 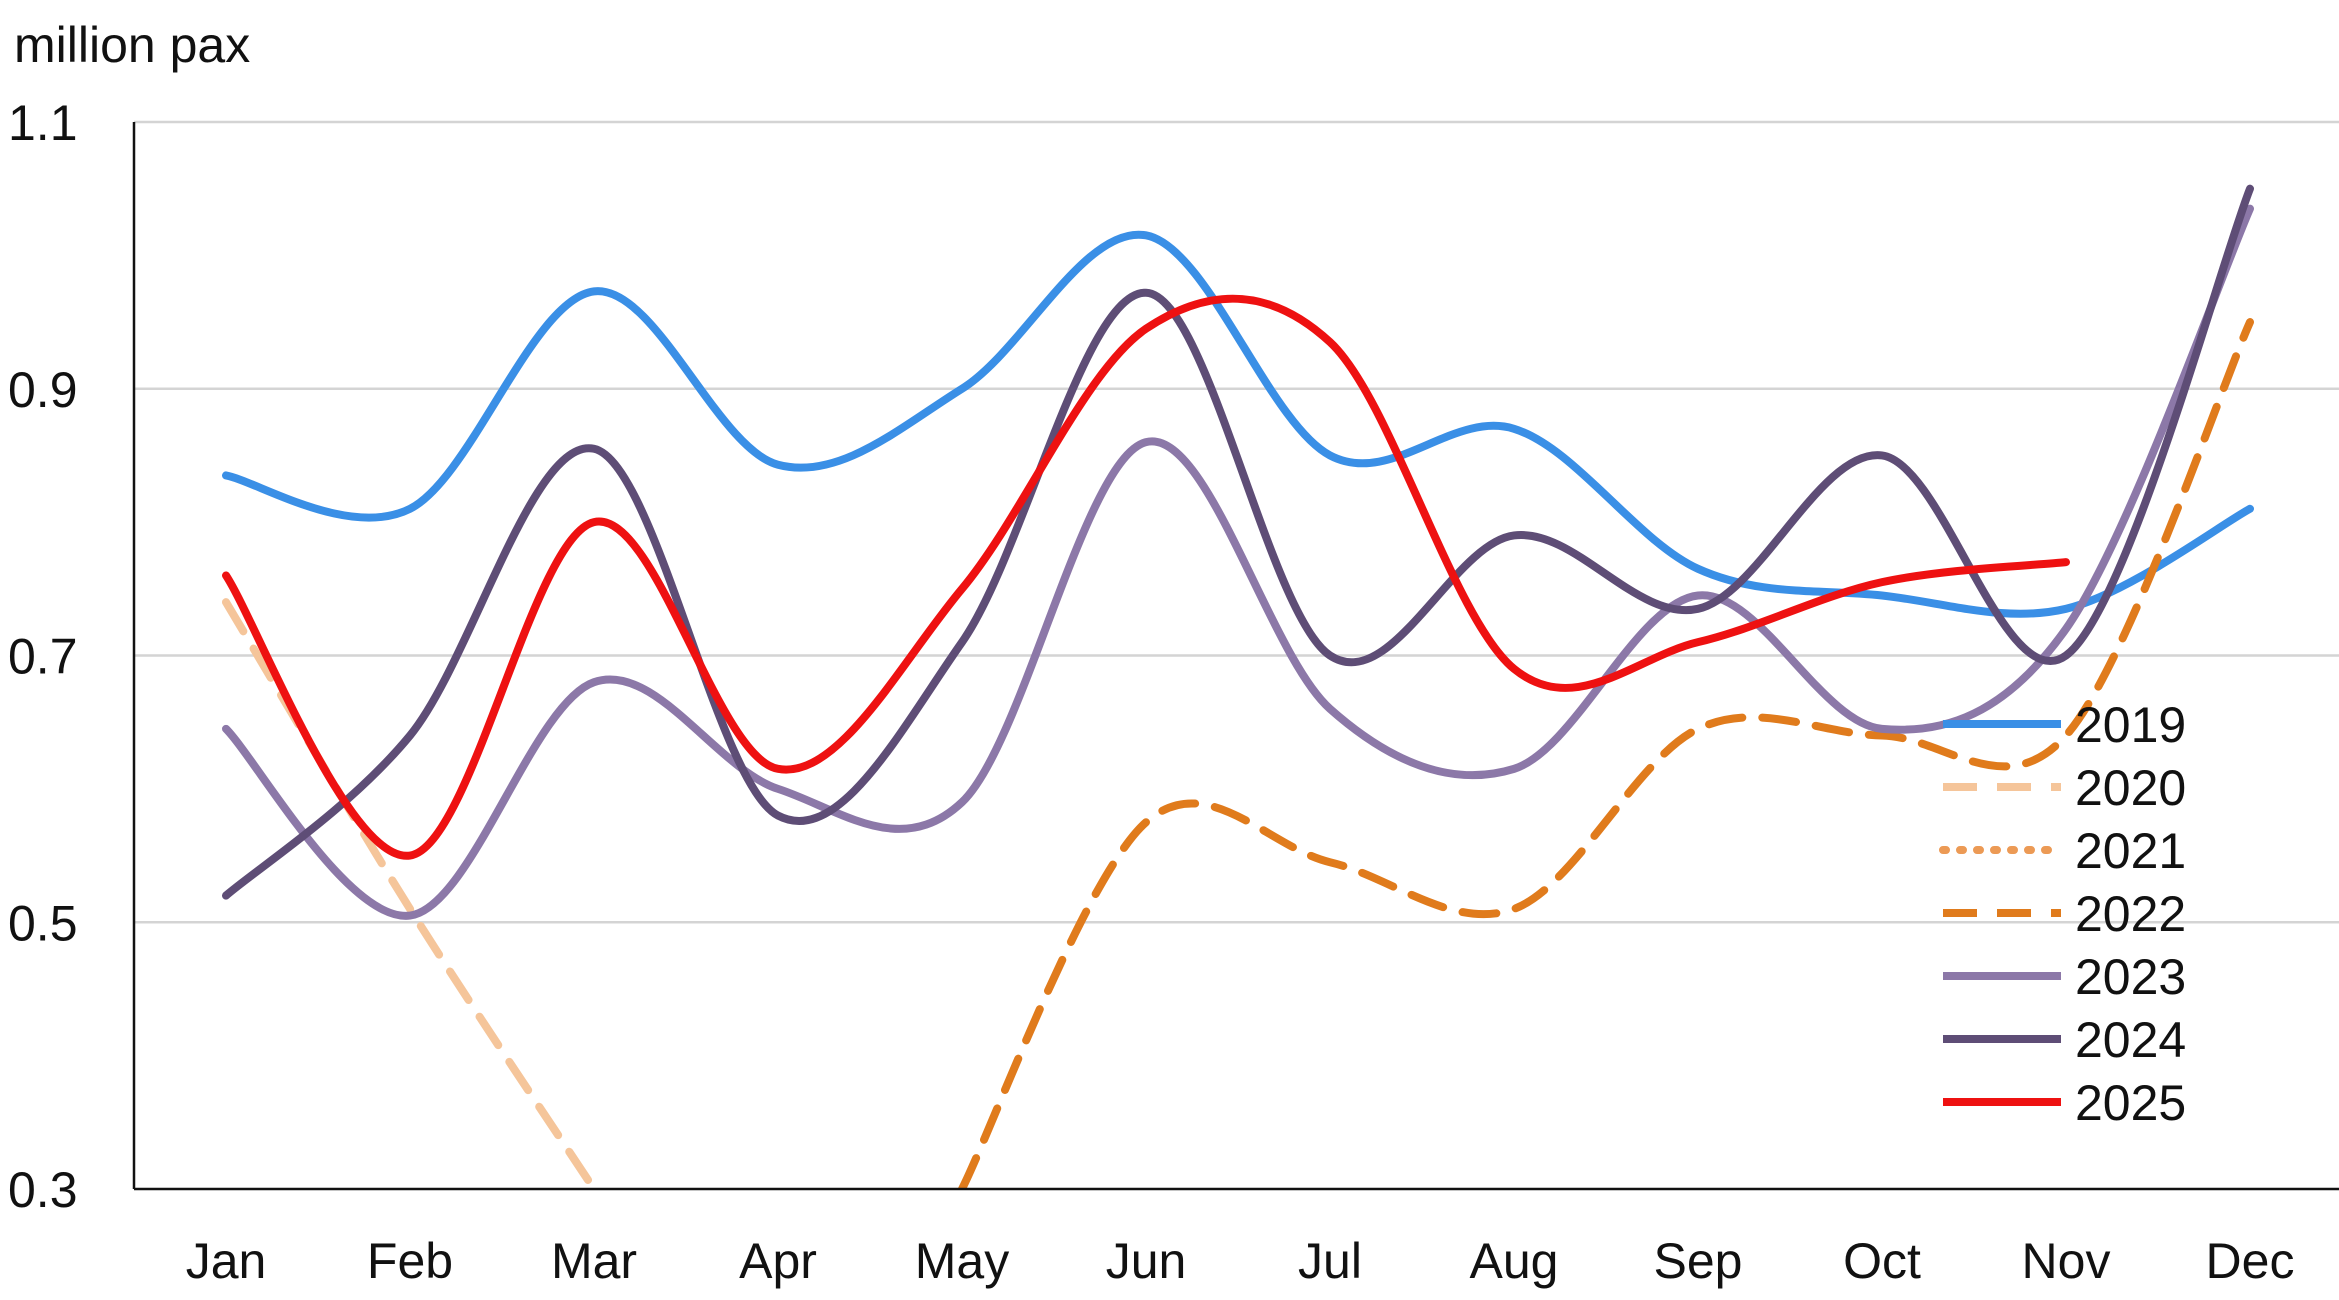 What do you see at coordinates (43, 923) in the screenshot?
I see `y-tick-label-0-5: 0.5` at bounding box center [43, 923].